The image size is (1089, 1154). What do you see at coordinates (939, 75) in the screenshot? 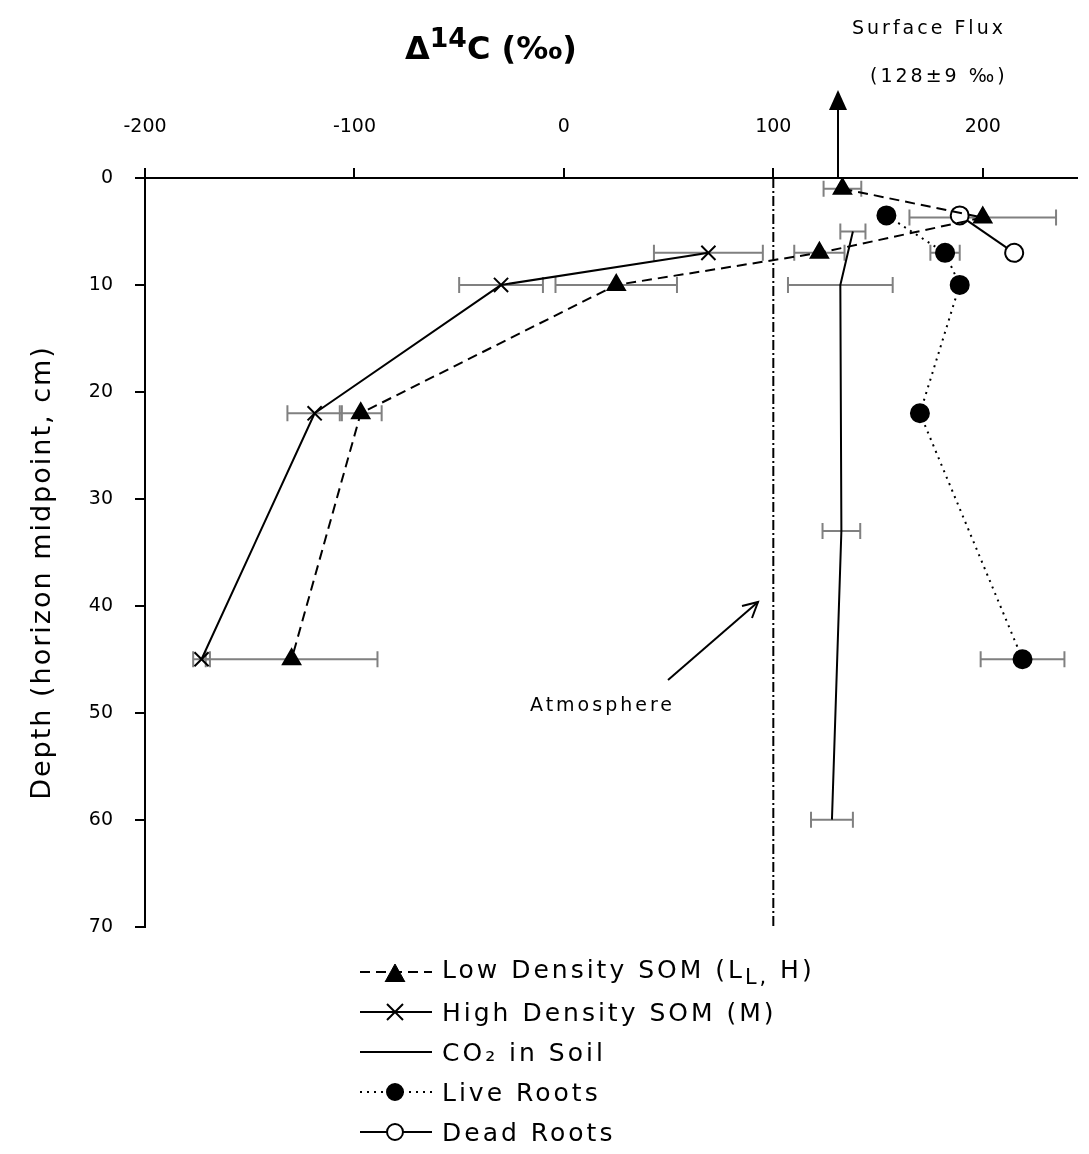
I see `text: (128±9 ‰)` at bounding box center [939, 75].